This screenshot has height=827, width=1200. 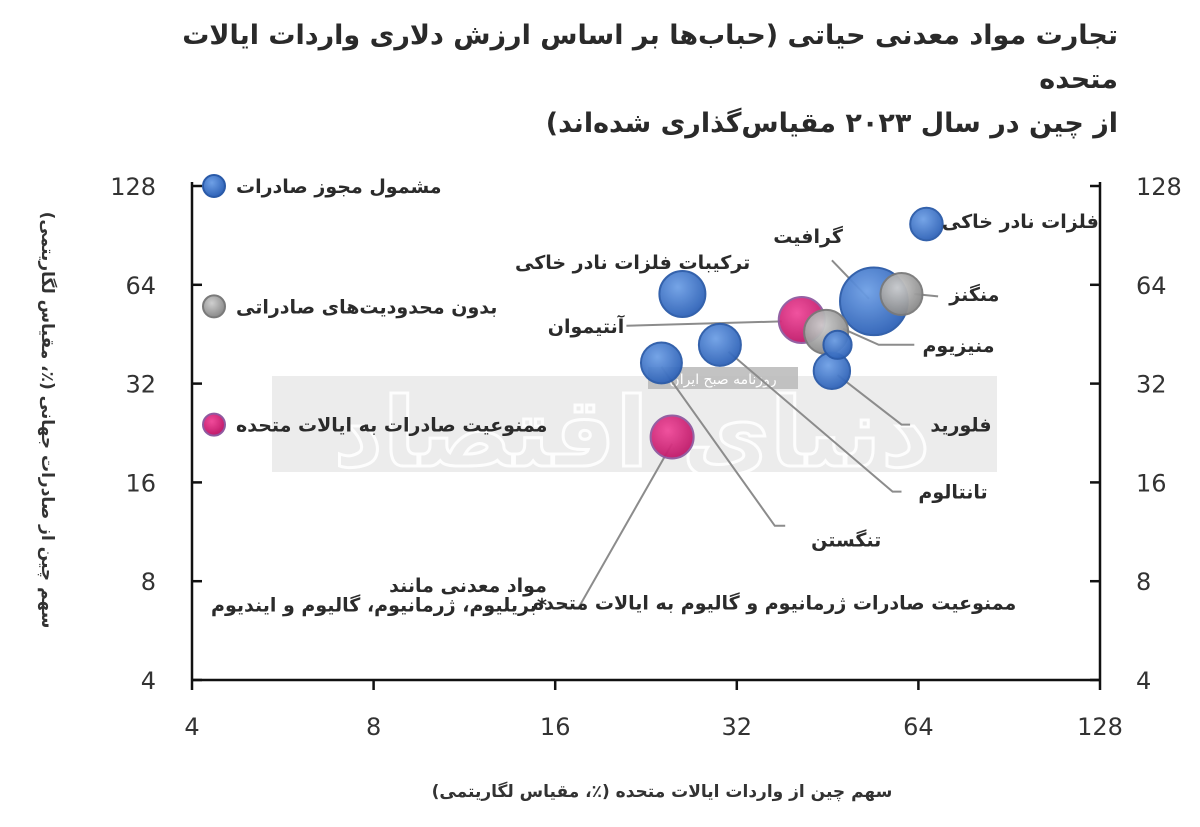 I want to click on x-tick-label: 128, so click(x=1100, y=727).